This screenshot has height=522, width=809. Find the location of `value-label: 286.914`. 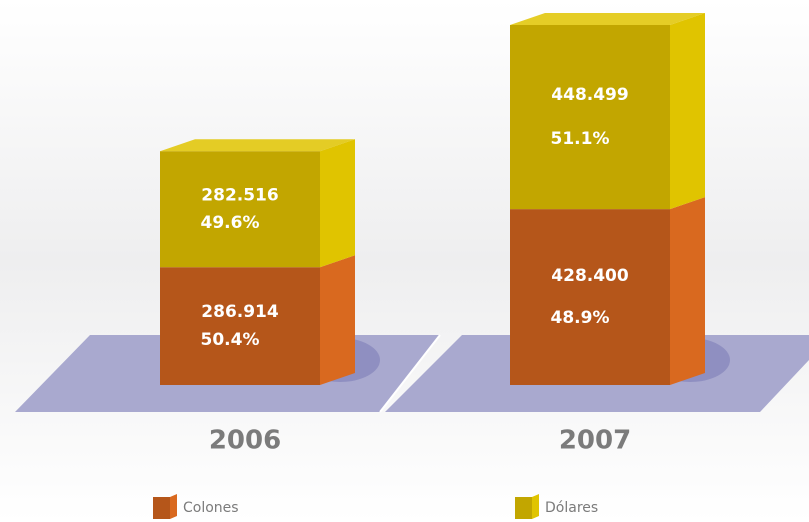

value-label: 286.914 is located at coordinates (240, 312).